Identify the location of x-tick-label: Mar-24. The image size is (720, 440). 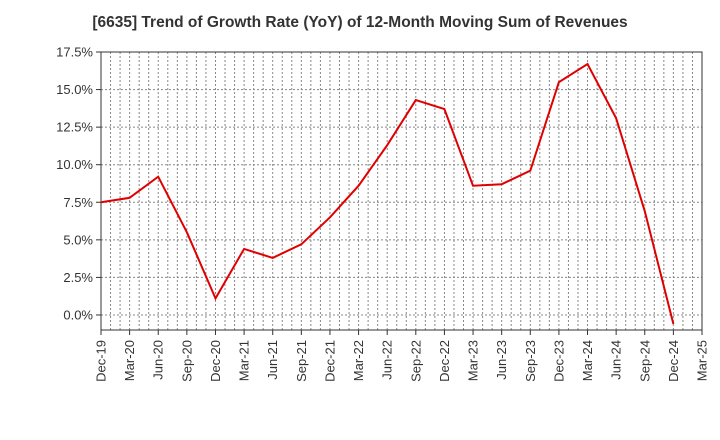
(587, 360).